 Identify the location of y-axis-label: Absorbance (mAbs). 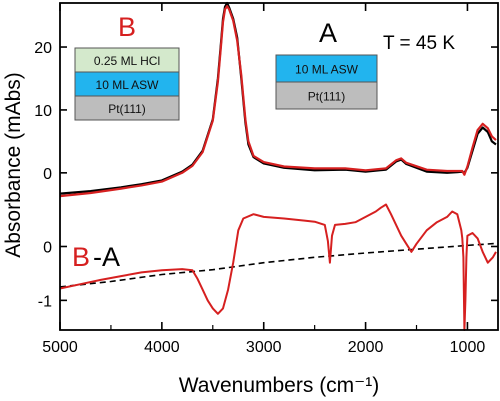
(13, 165).